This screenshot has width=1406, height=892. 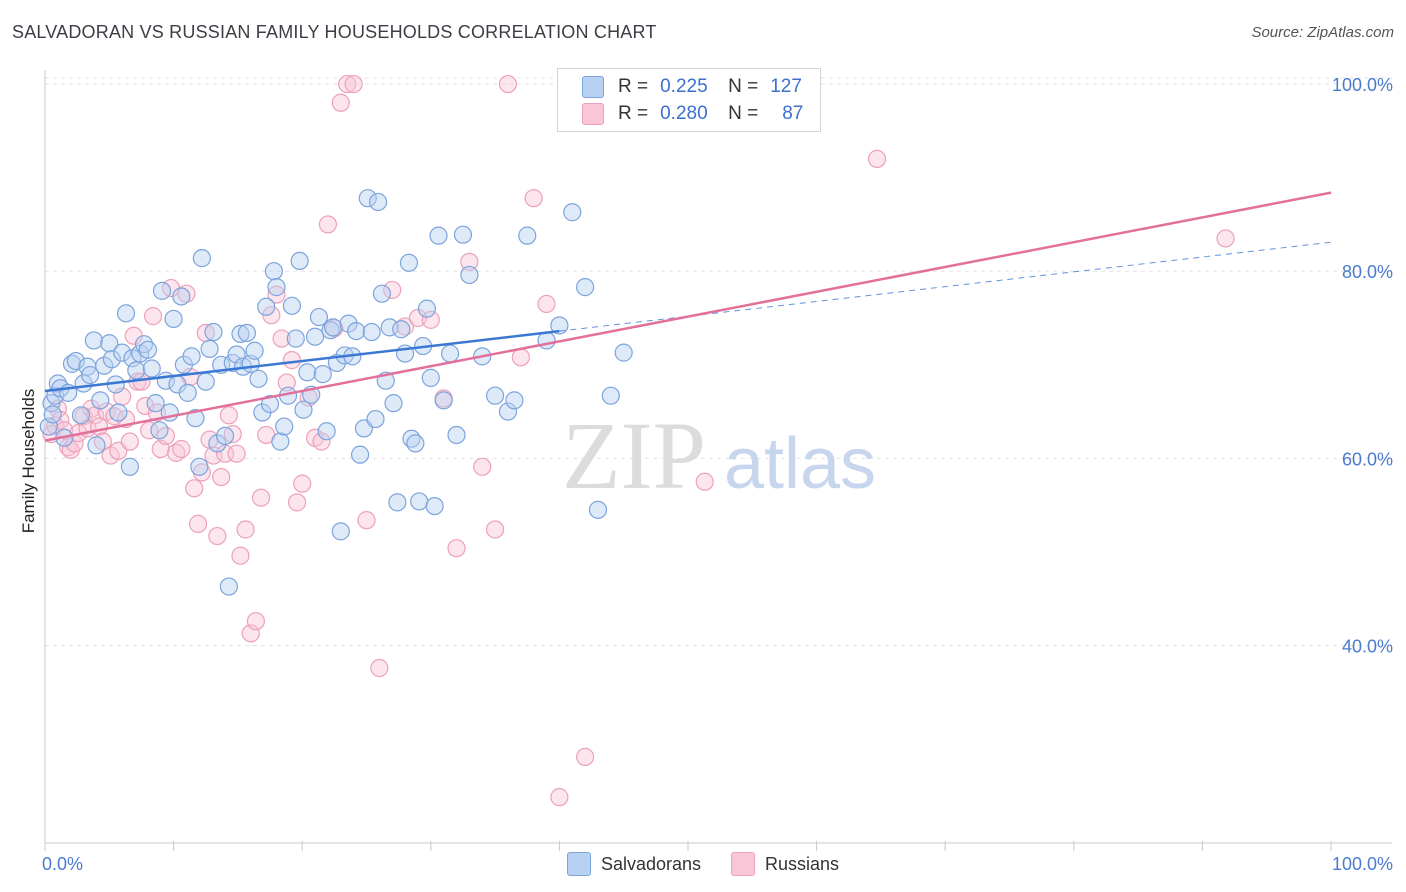 What do you see at coordinates (684, 86) in the screenshot?
I see `r-value: 0.225` at bounding box center [684, 86].